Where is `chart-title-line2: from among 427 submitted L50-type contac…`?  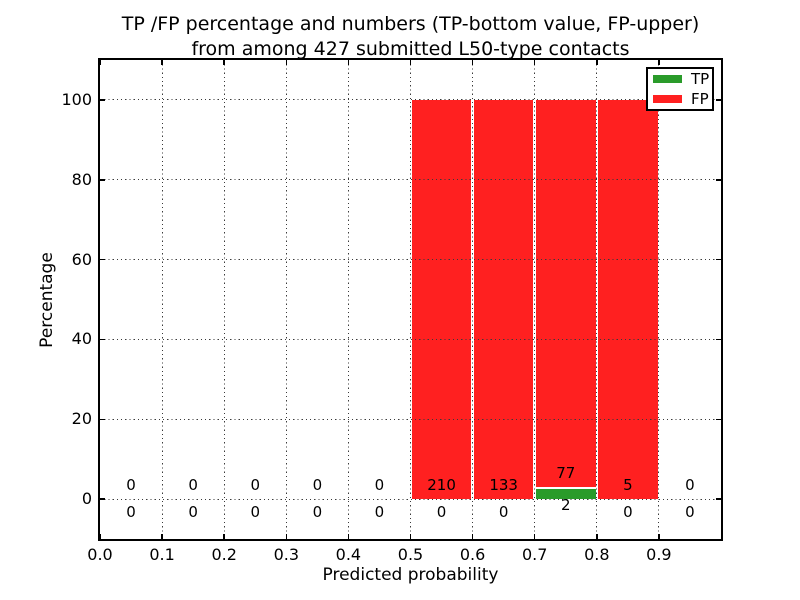
chart-title-line2: from among 427 submitted L50-type contac… is located at coordinates (410, 49).